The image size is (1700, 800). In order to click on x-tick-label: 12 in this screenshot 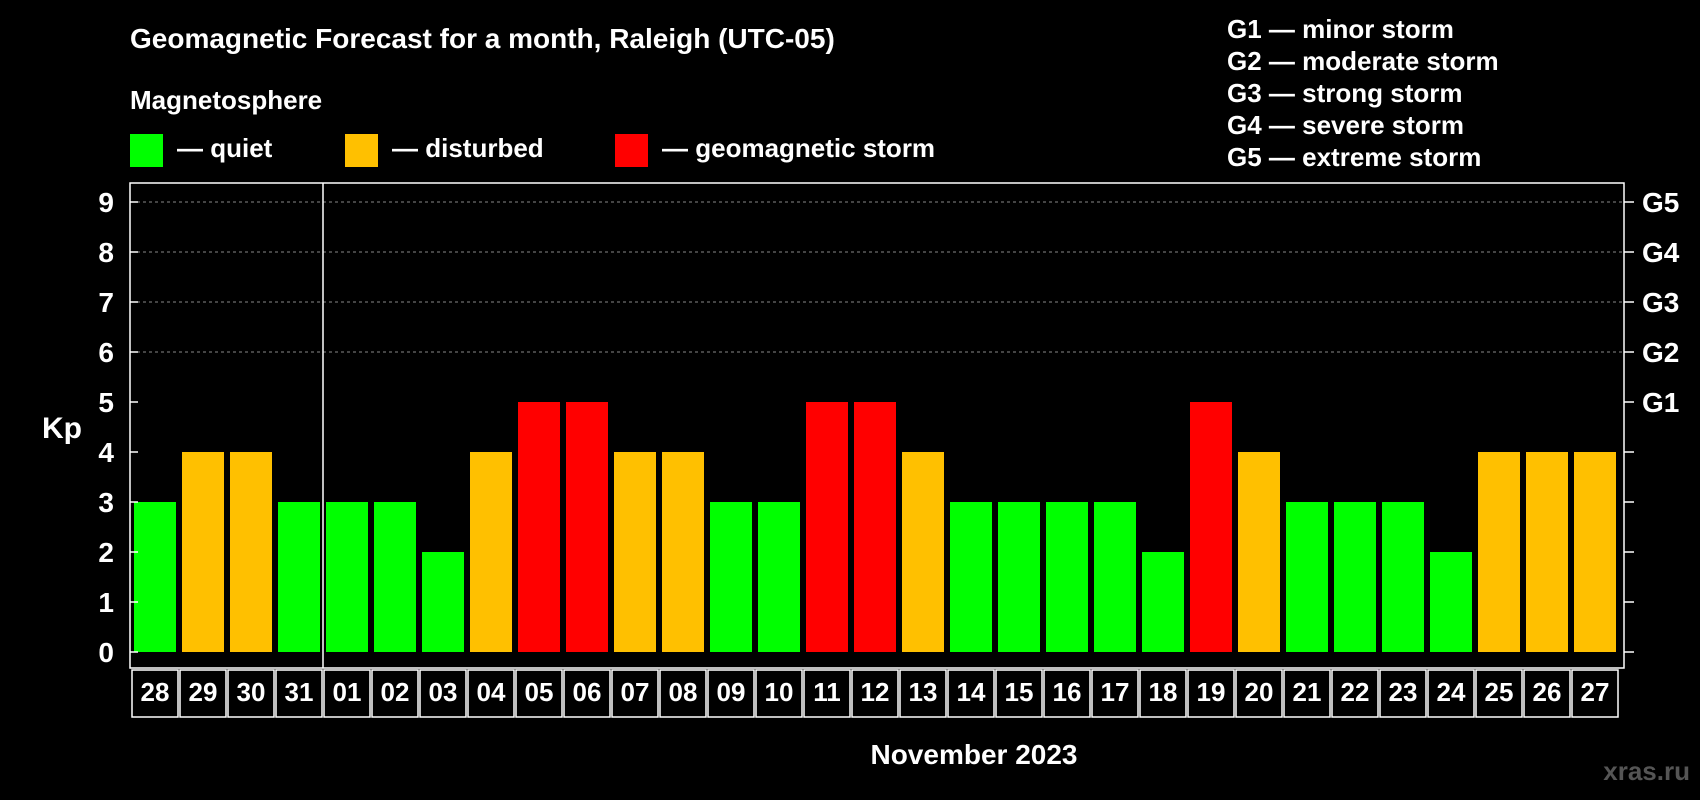, I will do `click(875, 692)`.